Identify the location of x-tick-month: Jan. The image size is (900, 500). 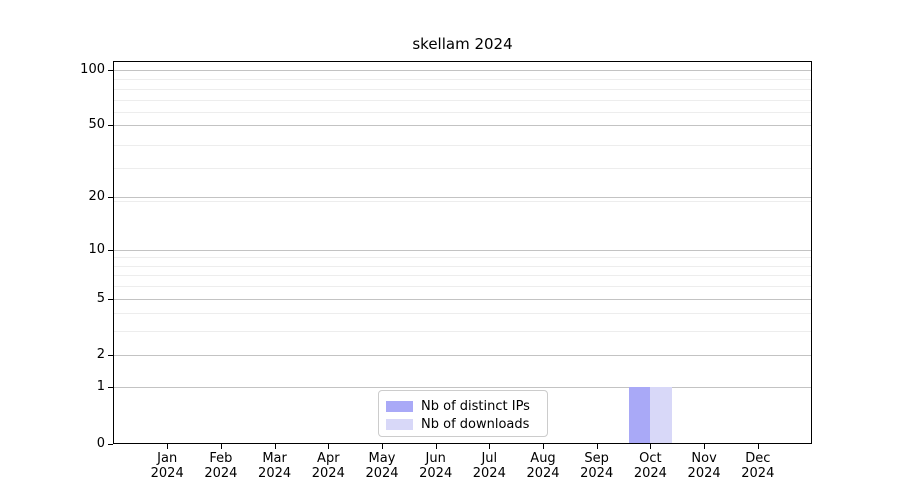
(167, 458).